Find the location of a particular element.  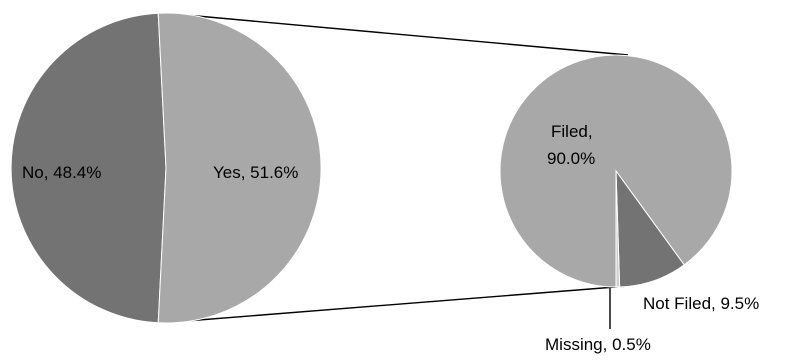

data-label-missing: Missing, 0.5% is located at coordinates (598, 344).